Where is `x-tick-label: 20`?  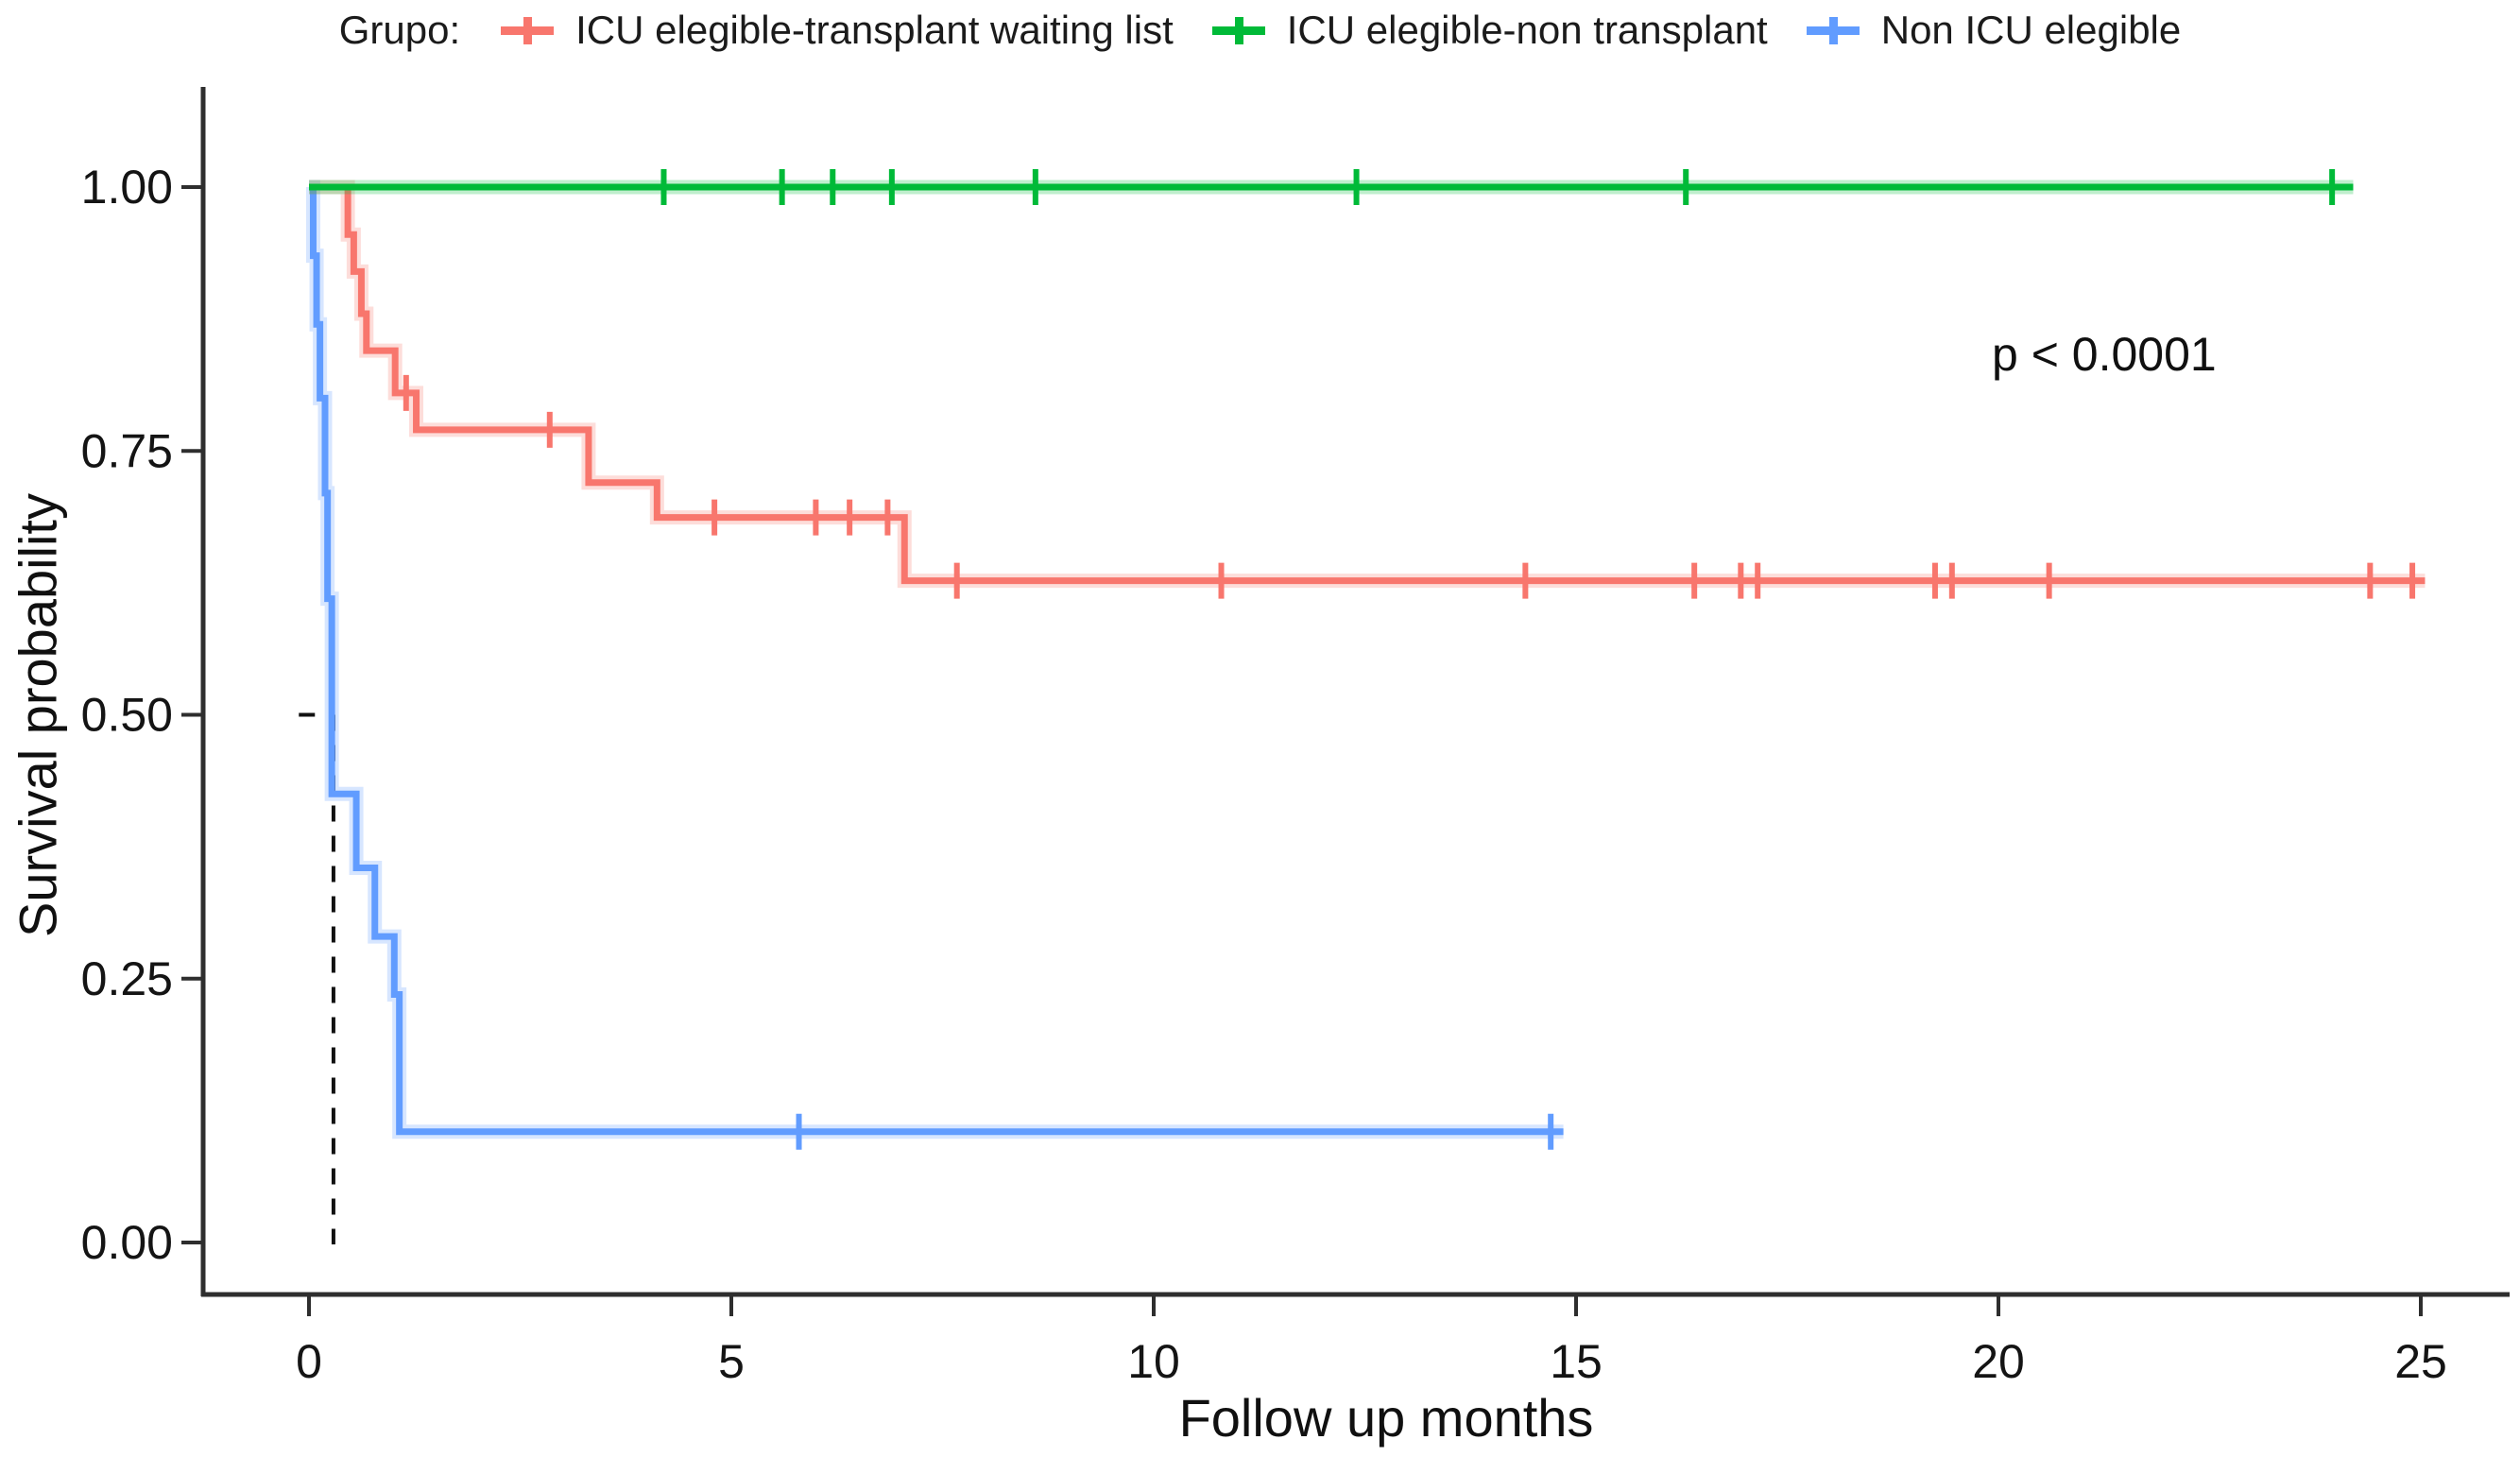 x-tick-label: 20 is located at coordinates (1999, 1361).